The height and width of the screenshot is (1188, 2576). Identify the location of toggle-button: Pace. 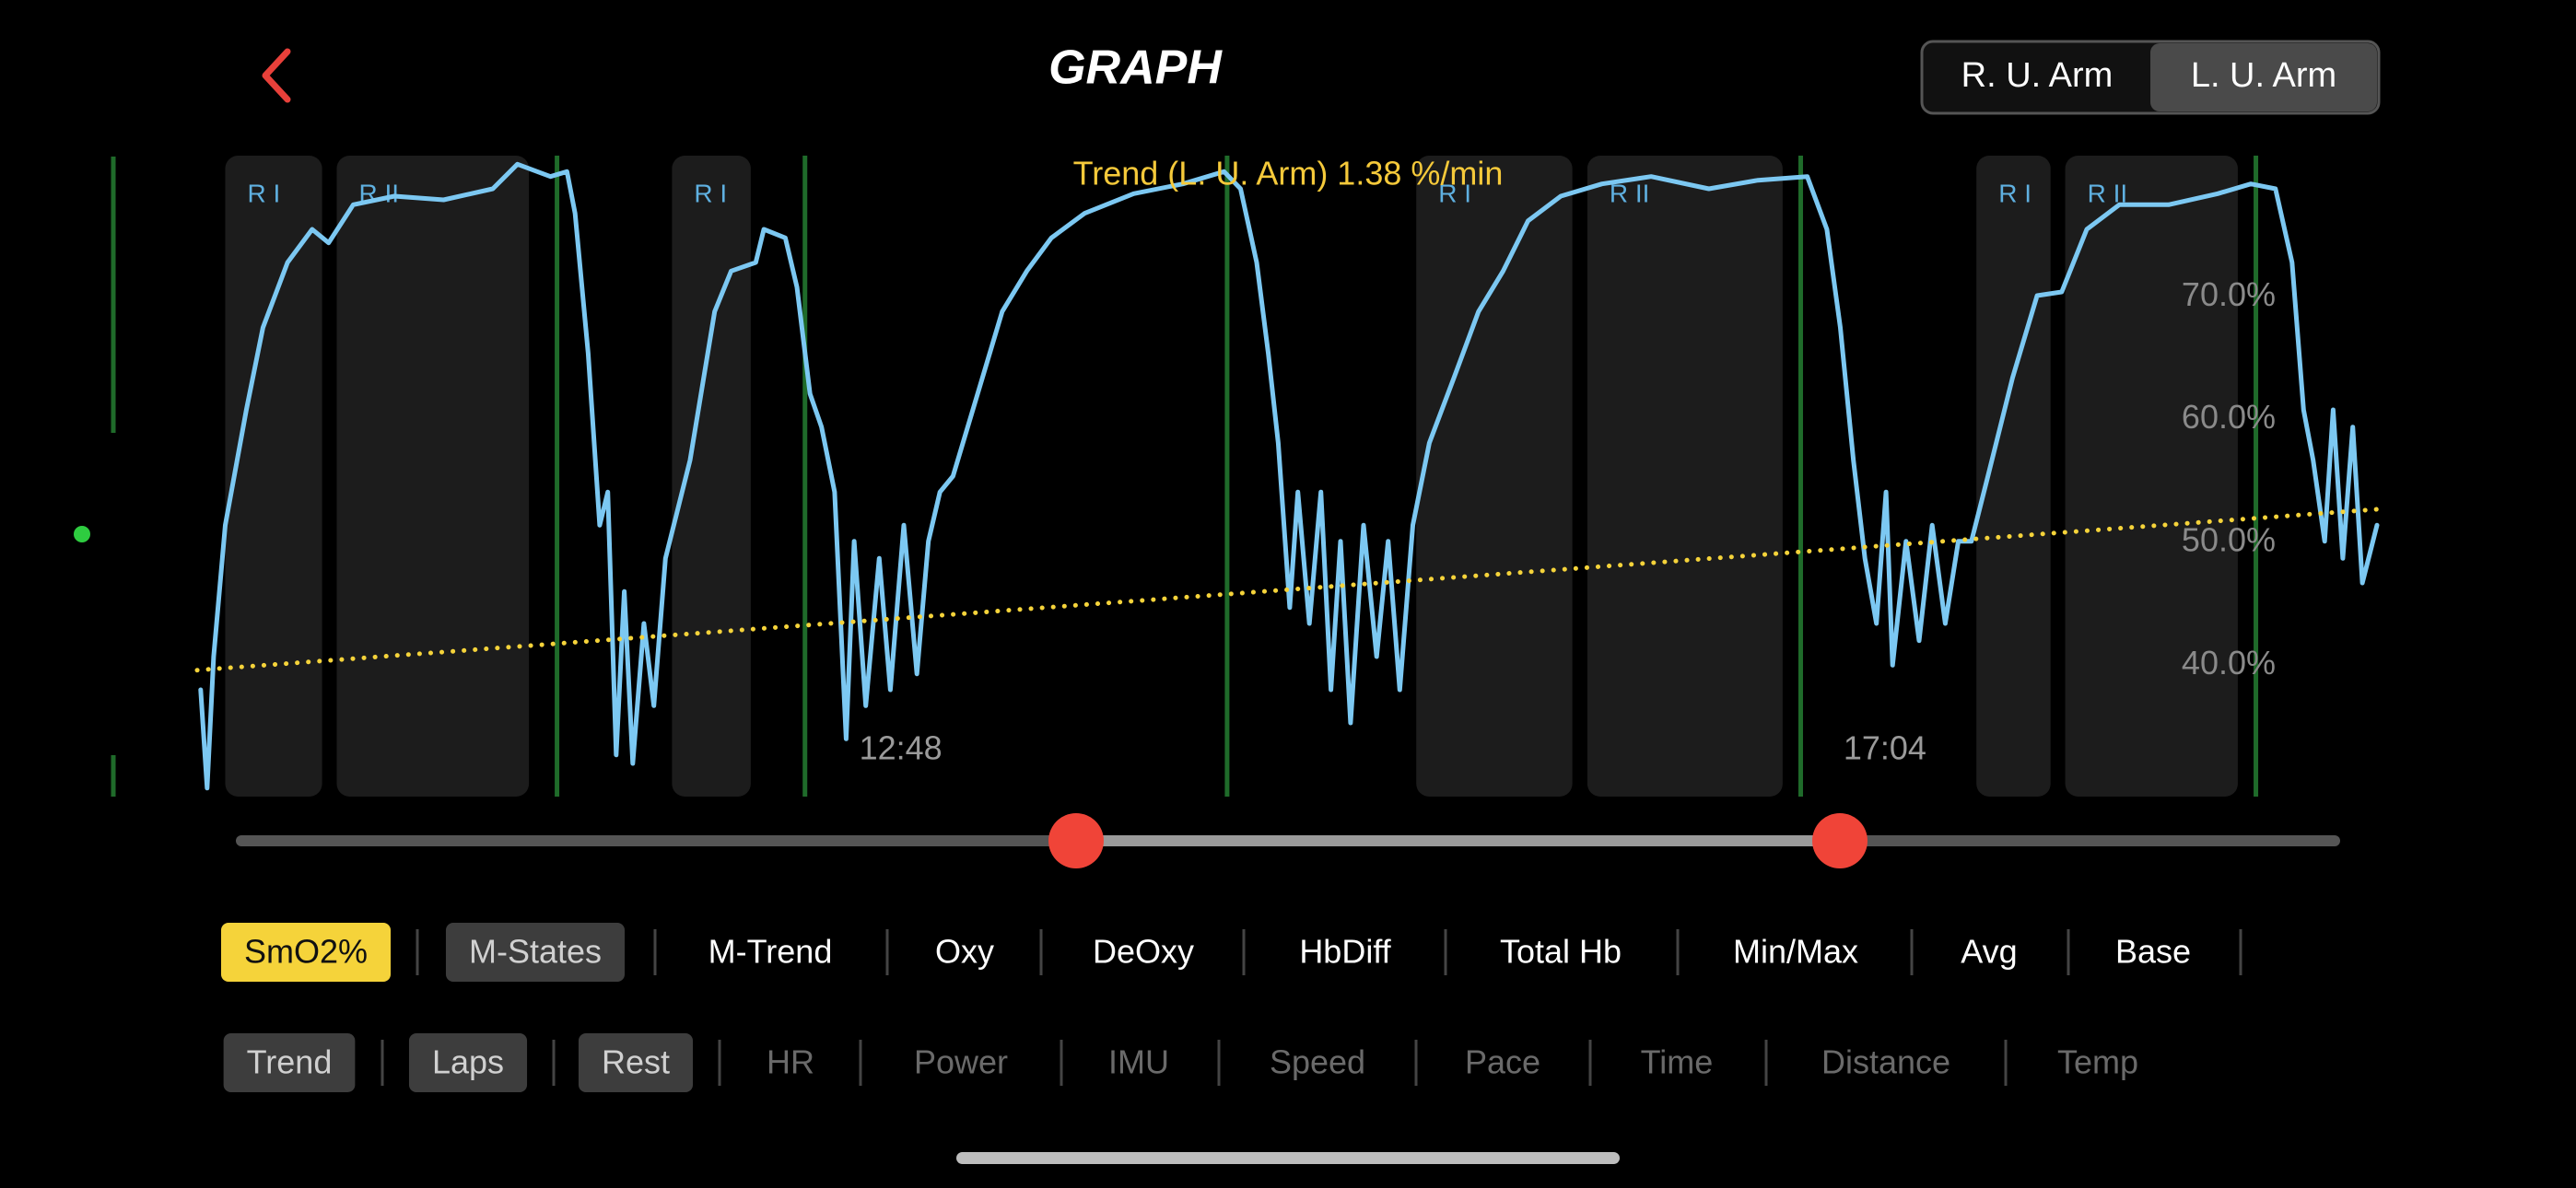
(1502, 1062).